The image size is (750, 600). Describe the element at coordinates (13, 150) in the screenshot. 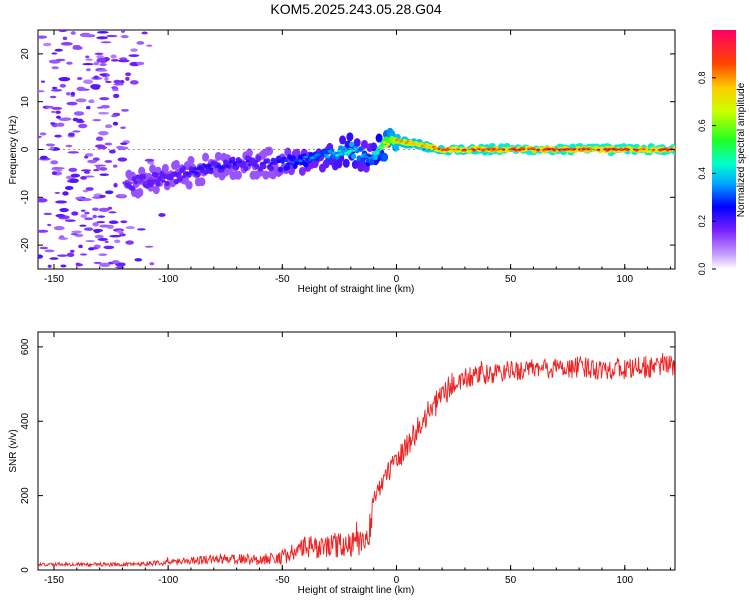

I see `spectrogram-y-label: Frequency (Hz)` at that location.